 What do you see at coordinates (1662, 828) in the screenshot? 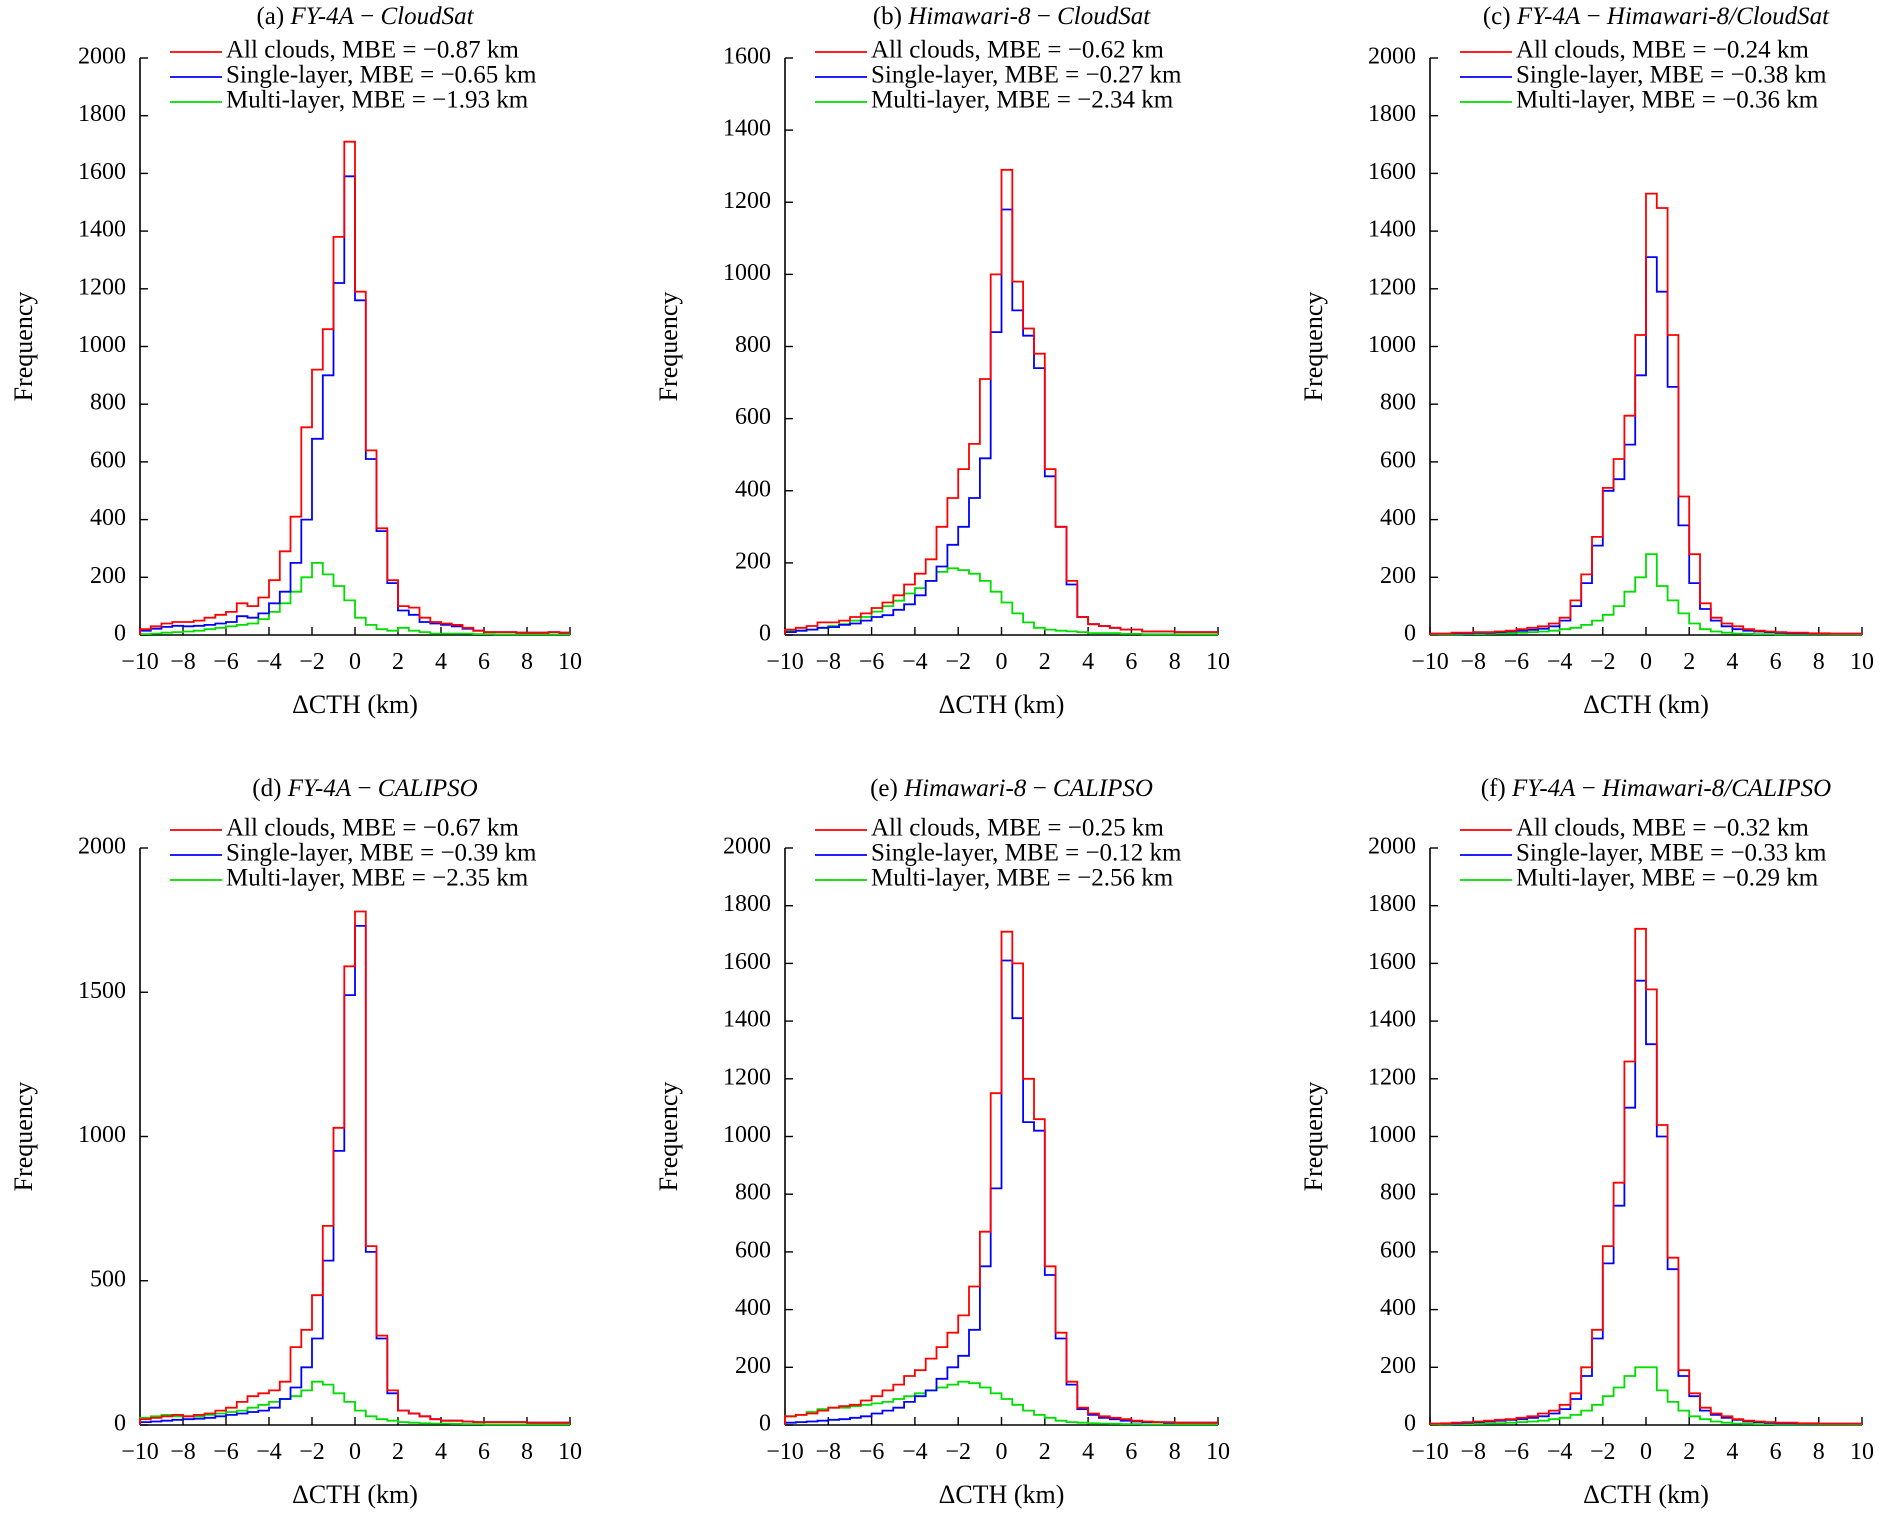
I see `legend-label-all: All clouds, MBE = −0.32 km` at bounding box center [1662, 828].